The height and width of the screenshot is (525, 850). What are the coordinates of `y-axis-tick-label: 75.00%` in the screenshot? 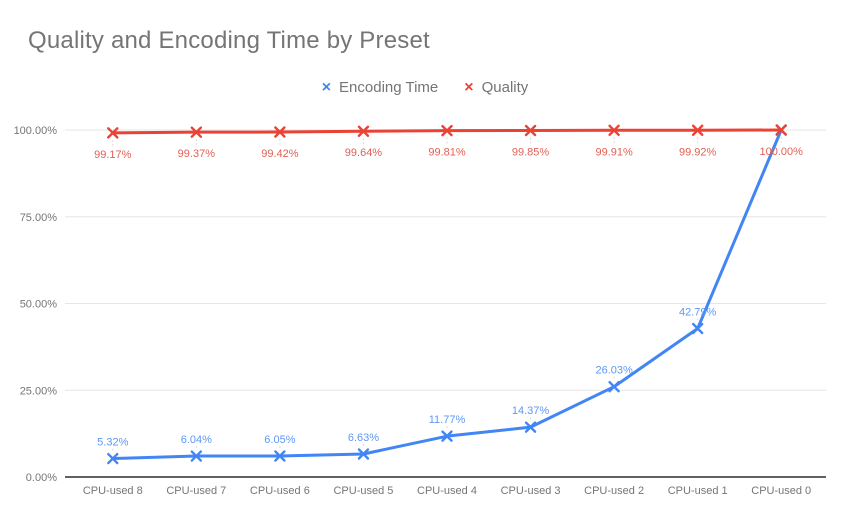 It's located at (39, 218).